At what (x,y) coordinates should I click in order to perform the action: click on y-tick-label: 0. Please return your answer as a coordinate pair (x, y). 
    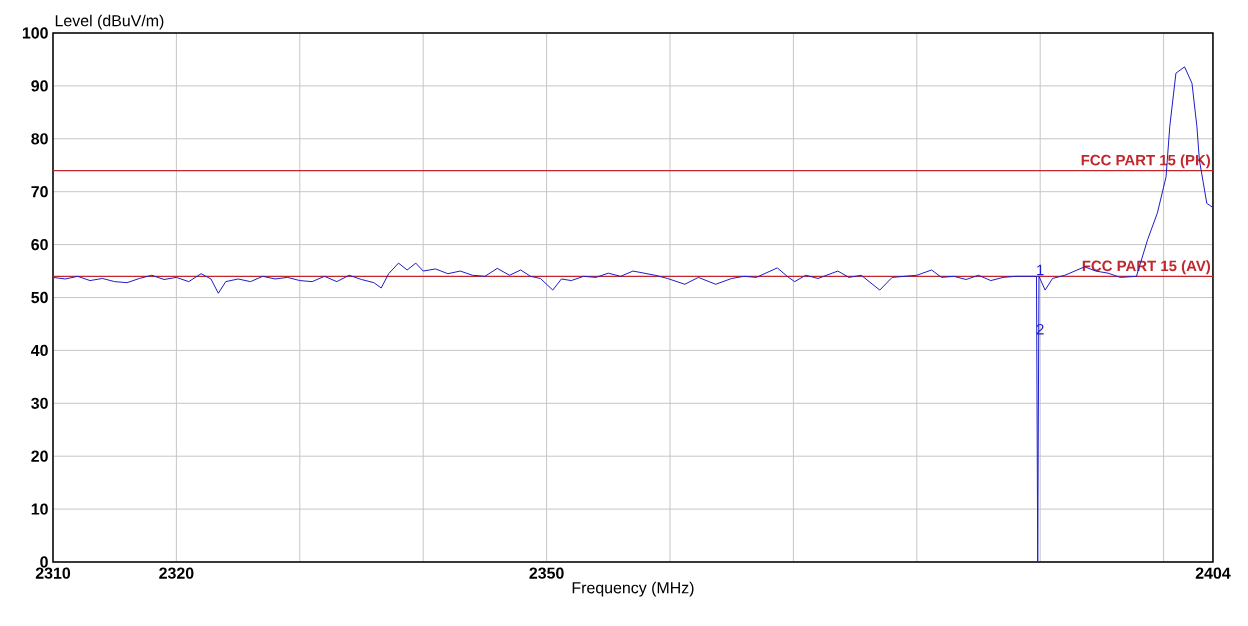
    Looking at the image, I should click on (44, 562).